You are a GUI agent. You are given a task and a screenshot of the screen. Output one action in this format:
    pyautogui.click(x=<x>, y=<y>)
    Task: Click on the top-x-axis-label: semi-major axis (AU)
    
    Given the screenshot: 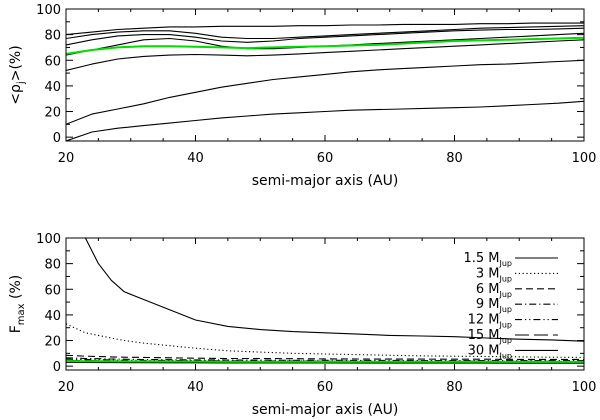 What is the action you would take?
    pyautogui.click(x=325, y=181)
    